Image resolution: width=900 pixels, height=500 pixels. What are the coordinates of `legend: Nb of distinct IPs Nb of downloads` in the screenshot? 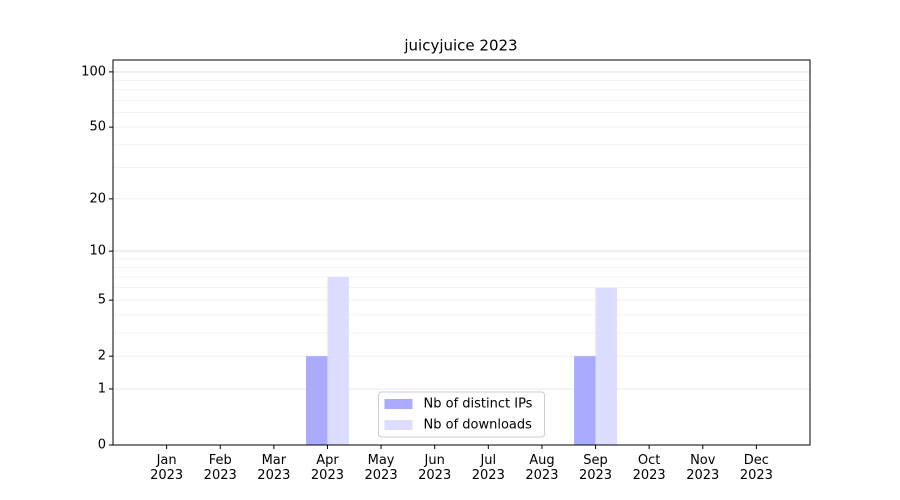 It's located at (461, 414).